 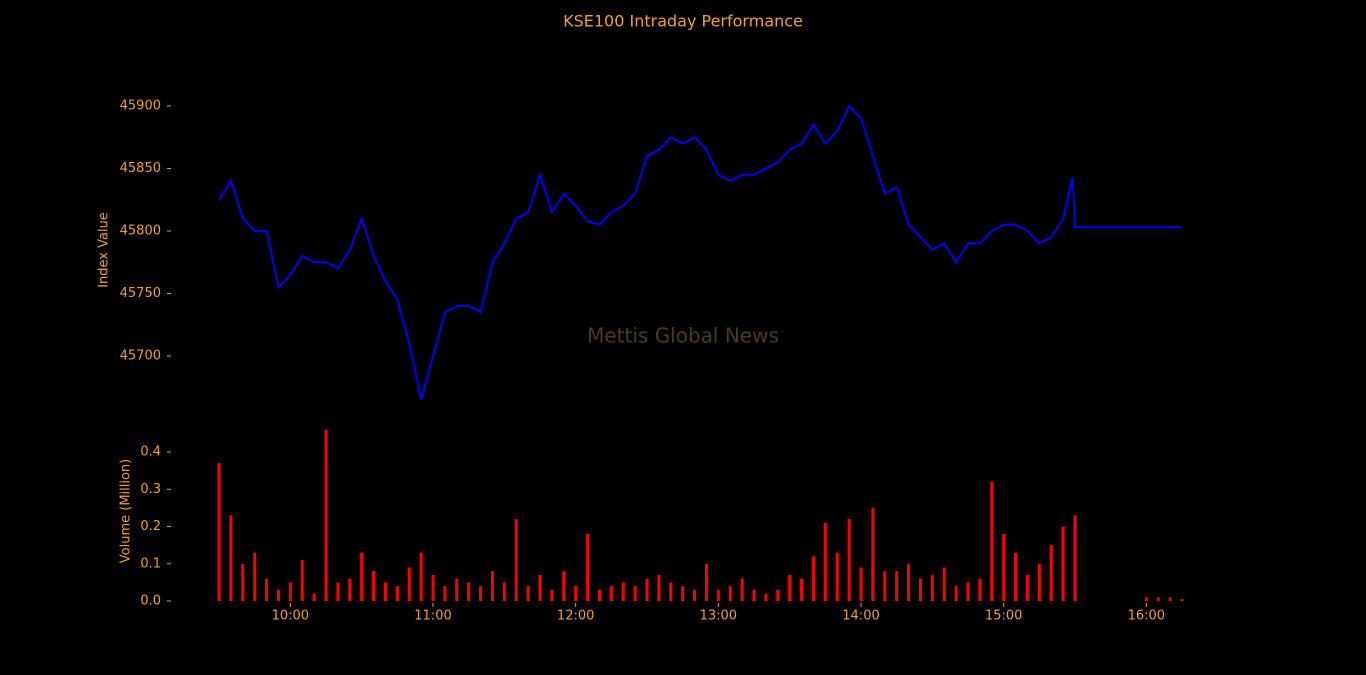 I want to click on y-tick-label: 0.4, so click(x=150, y=452).